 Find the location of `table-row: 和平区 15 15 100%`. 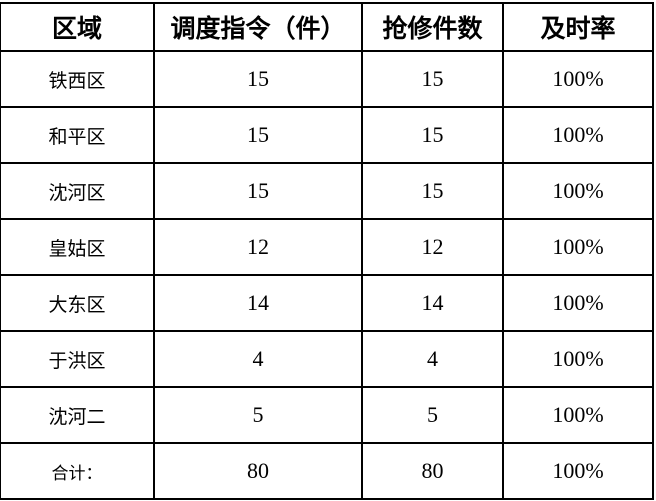

table-row: 和平区 15 15 100% is located at coordinates (327, 135).